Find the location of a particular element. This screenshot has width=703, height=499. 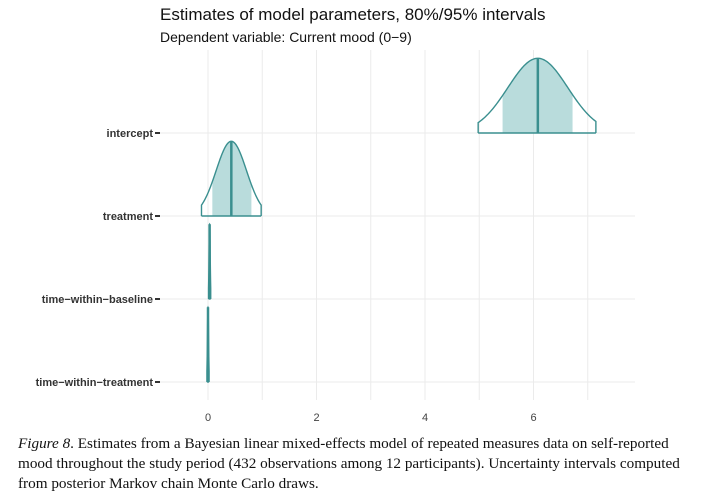

figure-label: Figure 8 is located at coordinates (44, 443).